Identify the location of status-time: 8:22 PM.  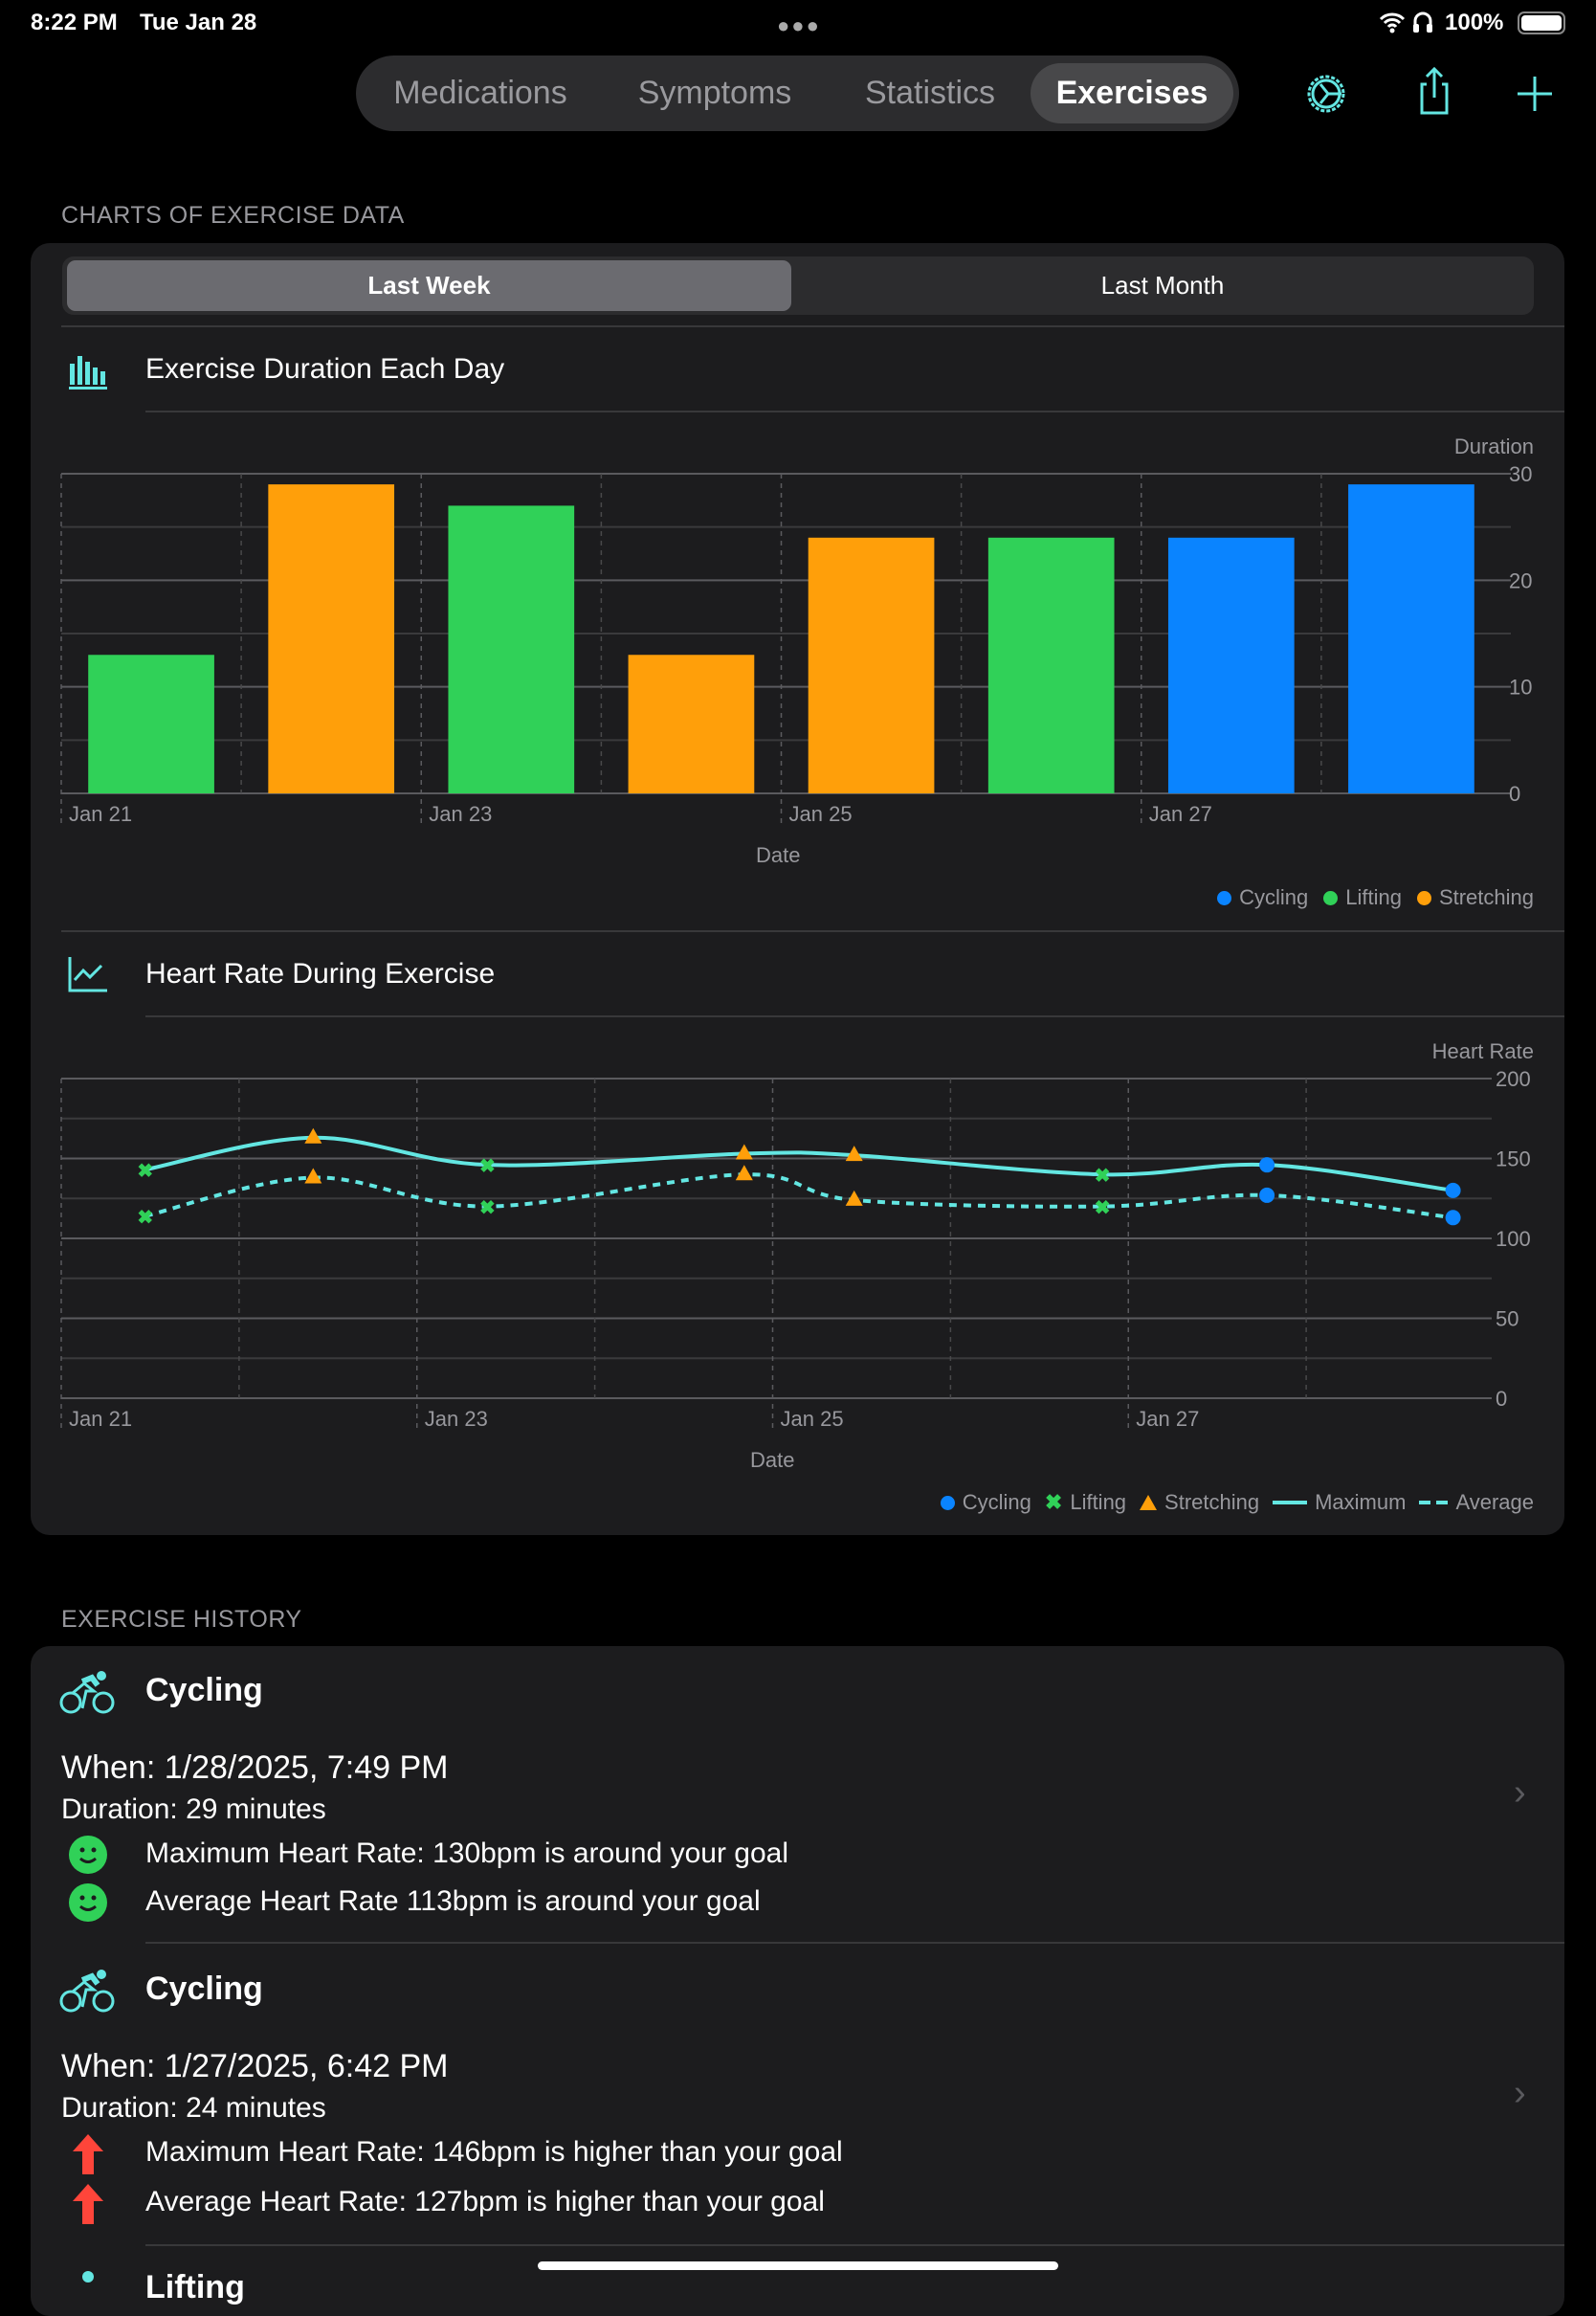
(75, 23).